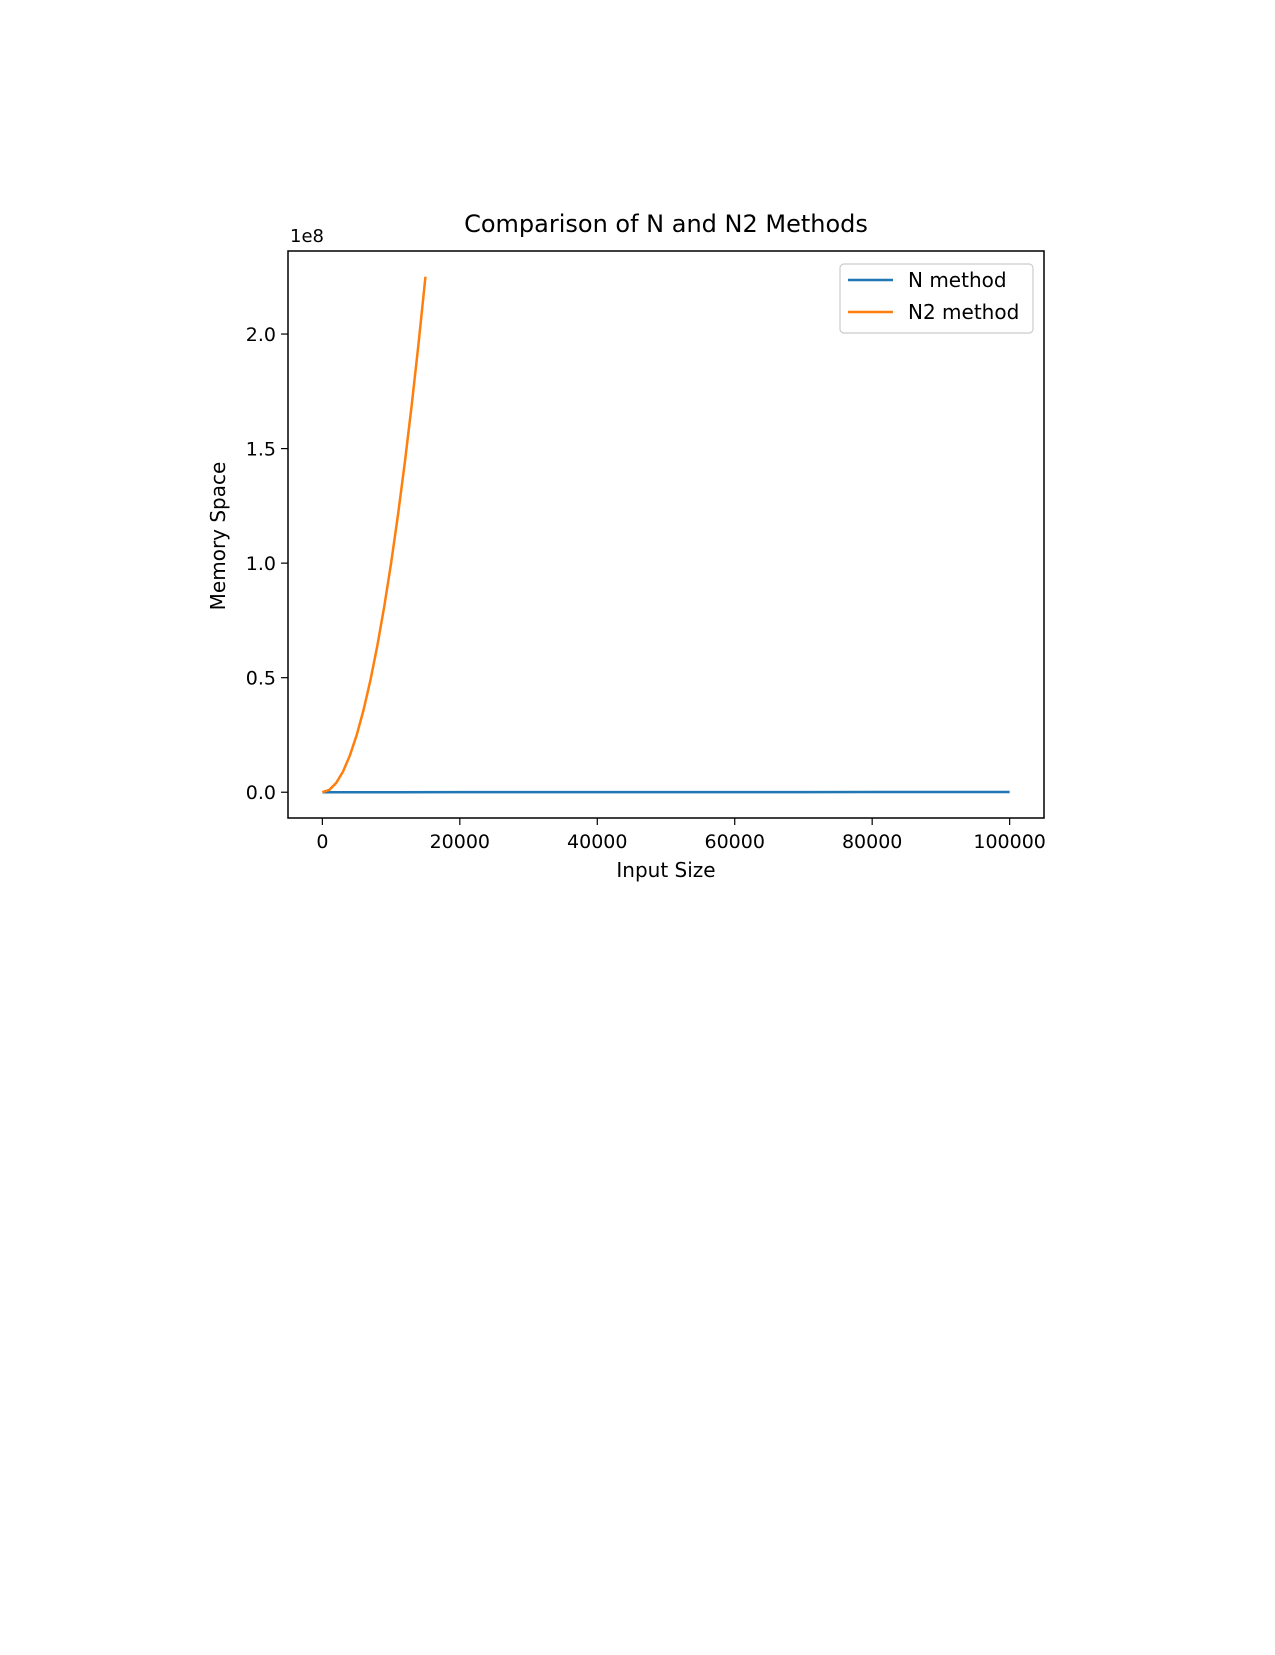 The width and height of the screenshot is (1275, 1655). What do you see at coordinates (666, 224) in the screenshot?
I see `chart-title: Comparison of N and N2 Methods` at bounding box center [666, 224].